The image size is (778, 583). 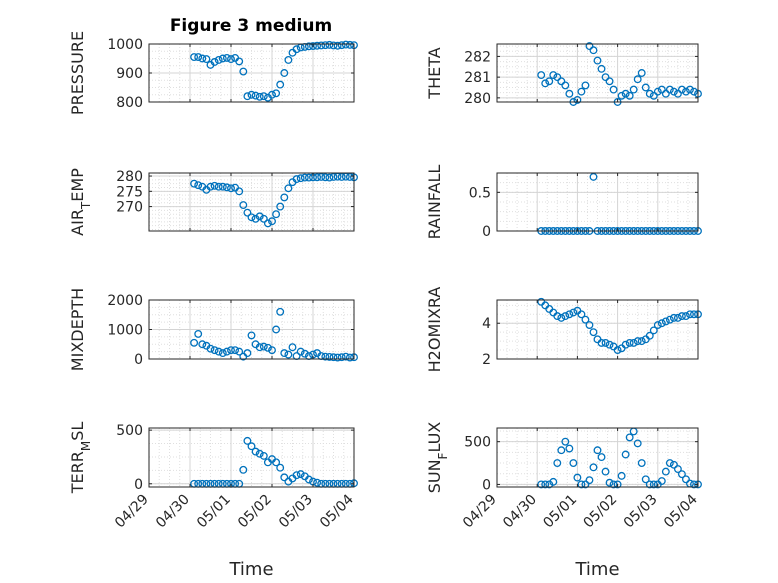 I want to click on chart-panel-1: 800 900 1000 PRESSURE, so click(x=213, y=73).